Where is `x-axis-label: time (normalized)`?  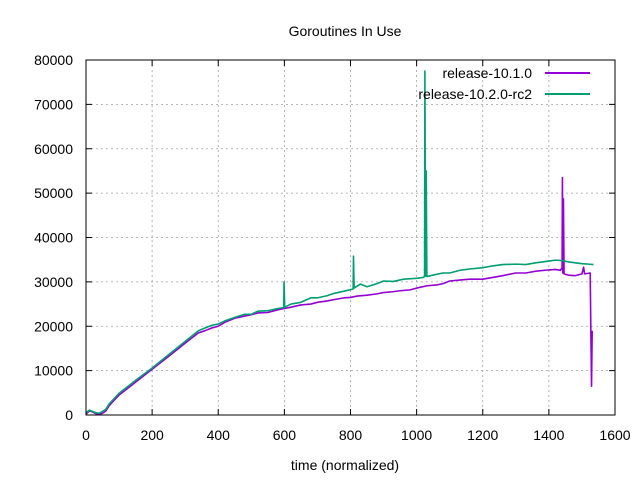
x-axis-label: time (normalized) is located at coordinates (345, 465).